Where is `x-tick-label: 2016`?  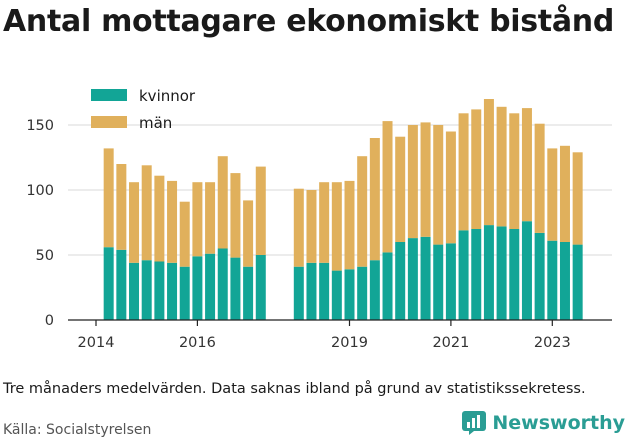 x-tick-label: 2016 is located at coordinates (197, 343).